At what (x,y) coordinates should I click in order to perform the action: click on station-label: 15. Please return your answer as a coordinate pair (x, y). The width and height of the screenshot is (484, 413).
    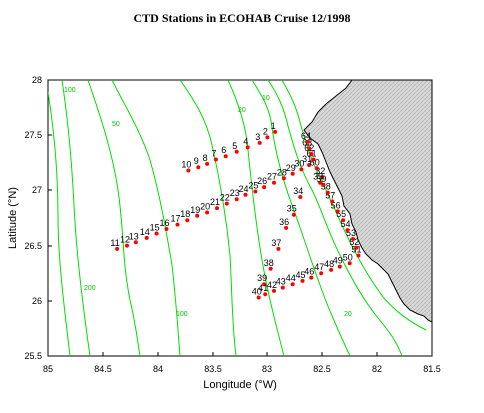
    Looking at the image, I should click on (155, 228).